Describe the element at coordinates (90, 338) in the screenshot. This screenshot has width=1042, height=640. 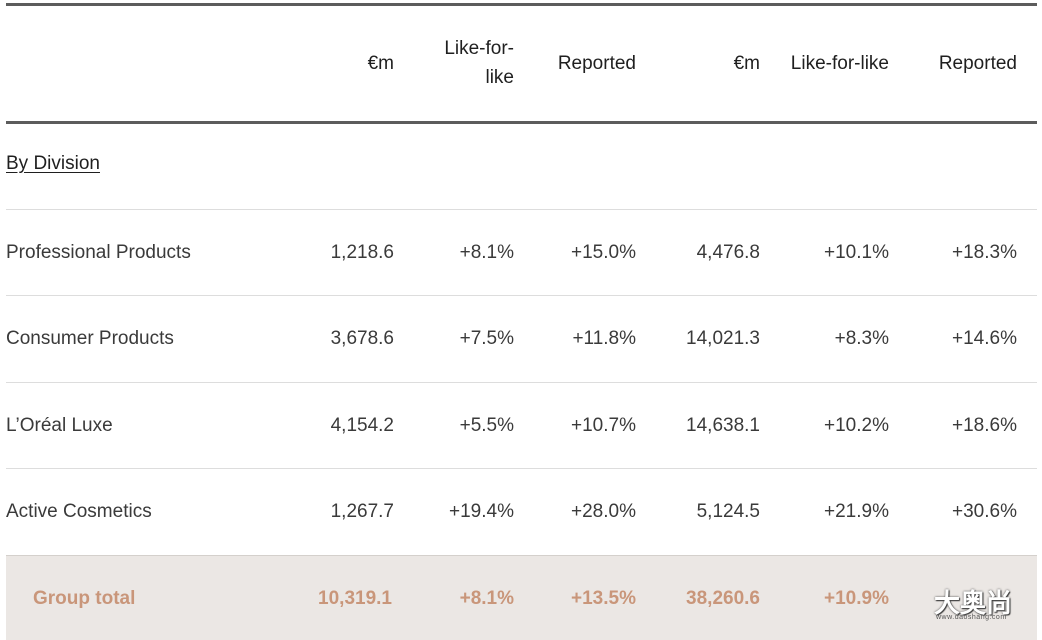
I see `row-label: Consumer Products` at that location.